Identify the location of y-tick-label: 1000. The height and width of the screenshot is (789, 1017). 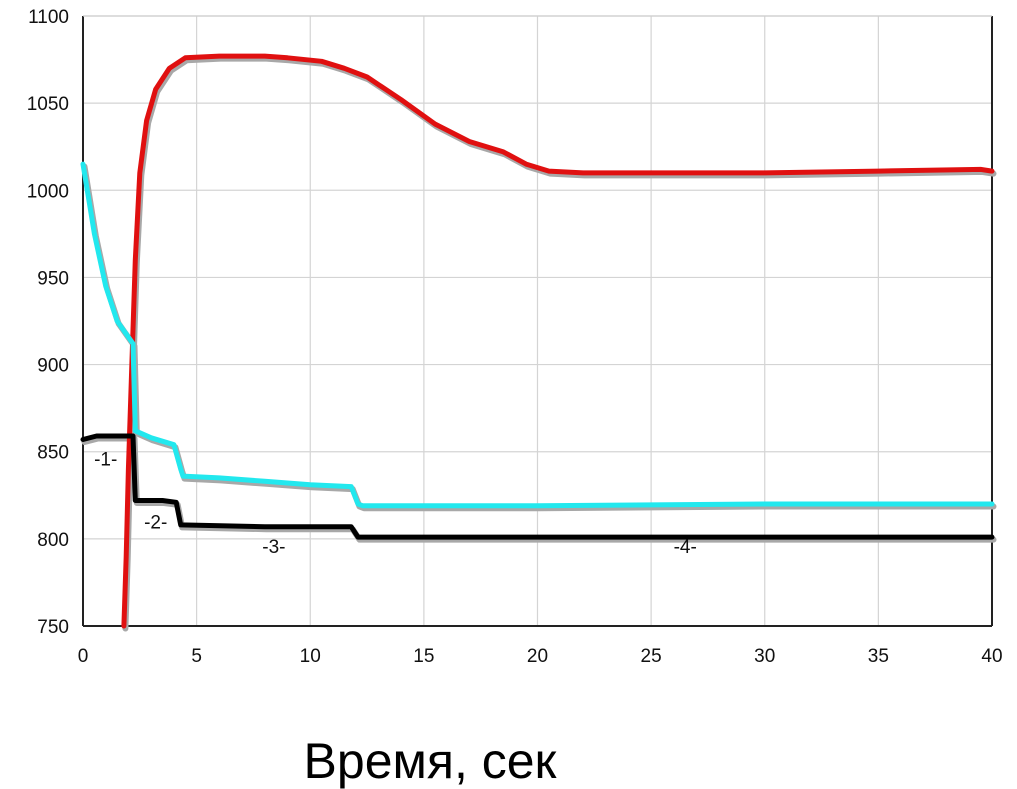
(48, 191).